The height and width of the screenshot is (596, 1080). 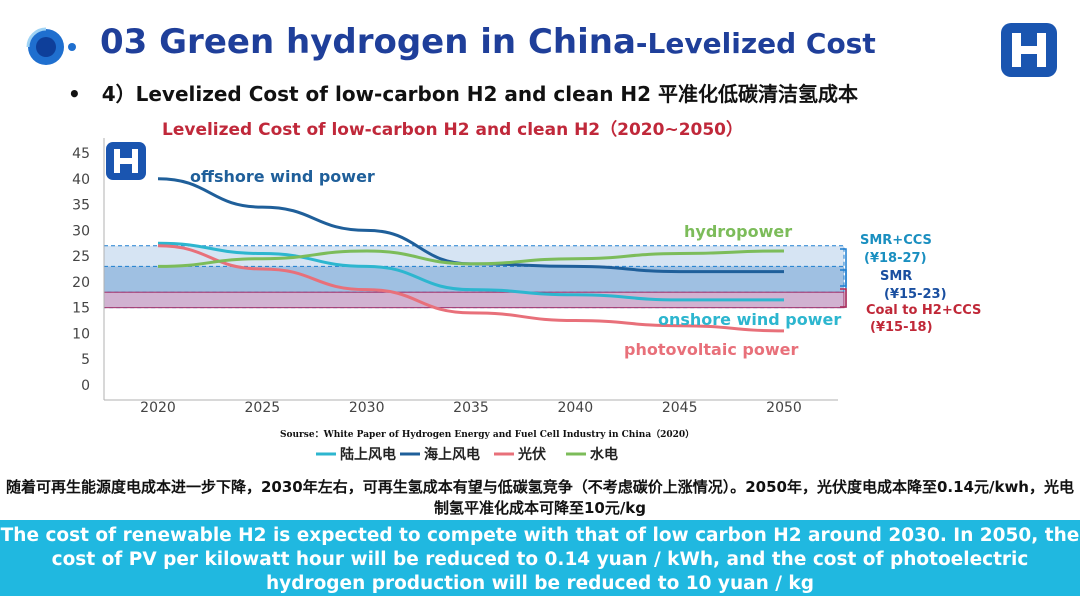 What do you see at coordinates (368, 454) in the screenshot?
I see `legend-item-label: 陆上风电` at bounding box center [368, 454].